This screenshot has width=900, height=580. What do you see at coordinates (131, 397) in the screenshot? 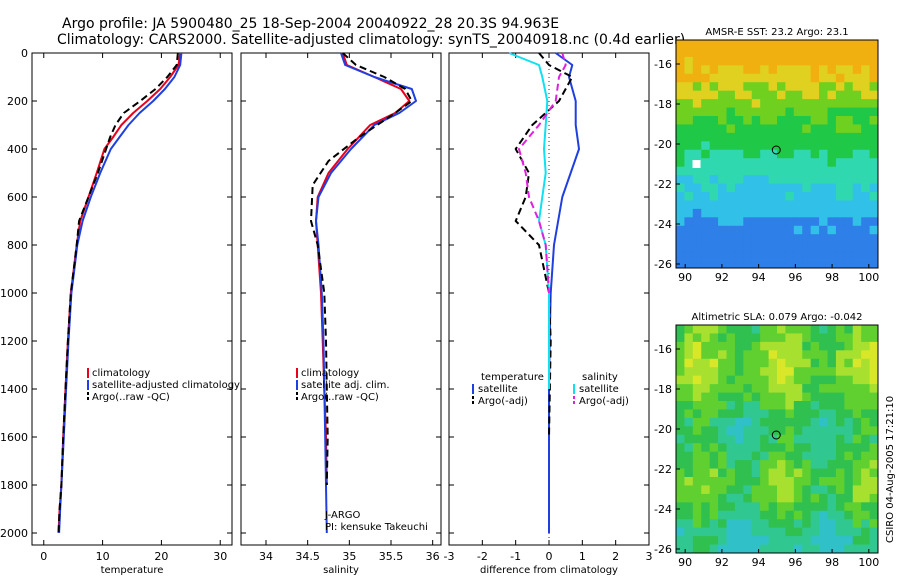
I see `legend-label: Argo(..raw -QC)` at bounding box center [131, 397].